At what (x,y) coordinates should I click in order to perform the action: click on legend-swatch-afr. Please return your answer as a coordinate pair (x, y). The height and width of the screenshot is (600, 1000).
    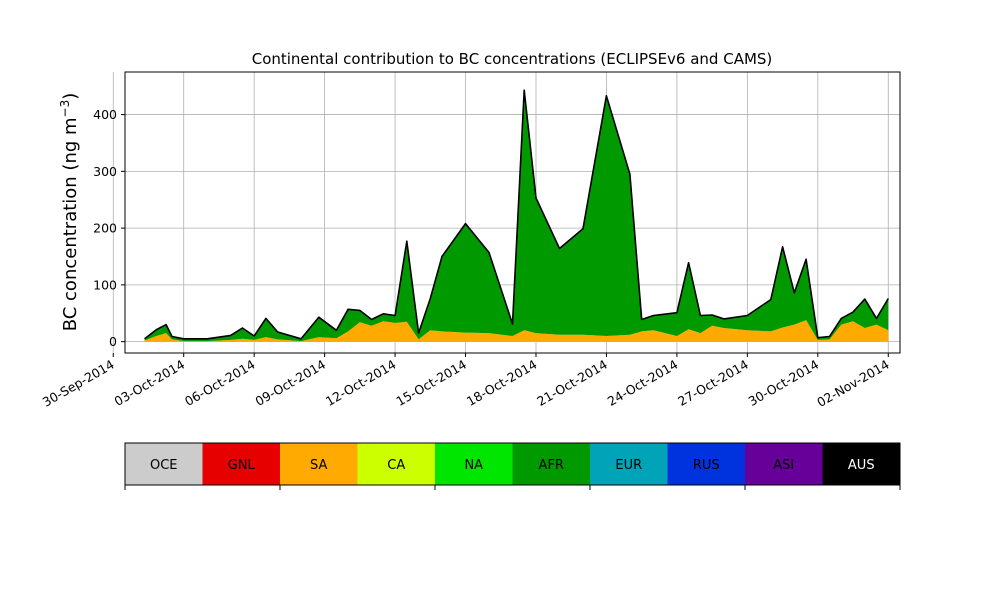
    Looking at the image, I should click on (551, 464).